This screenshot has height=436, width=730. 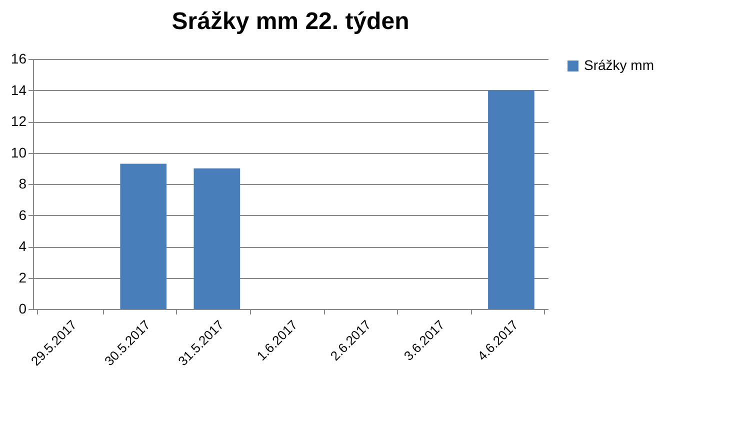 What do you see at coordinates (619, 65) in the screenshot?
I see `legend-label: Srážky mm` at bounding box center [619, 65].